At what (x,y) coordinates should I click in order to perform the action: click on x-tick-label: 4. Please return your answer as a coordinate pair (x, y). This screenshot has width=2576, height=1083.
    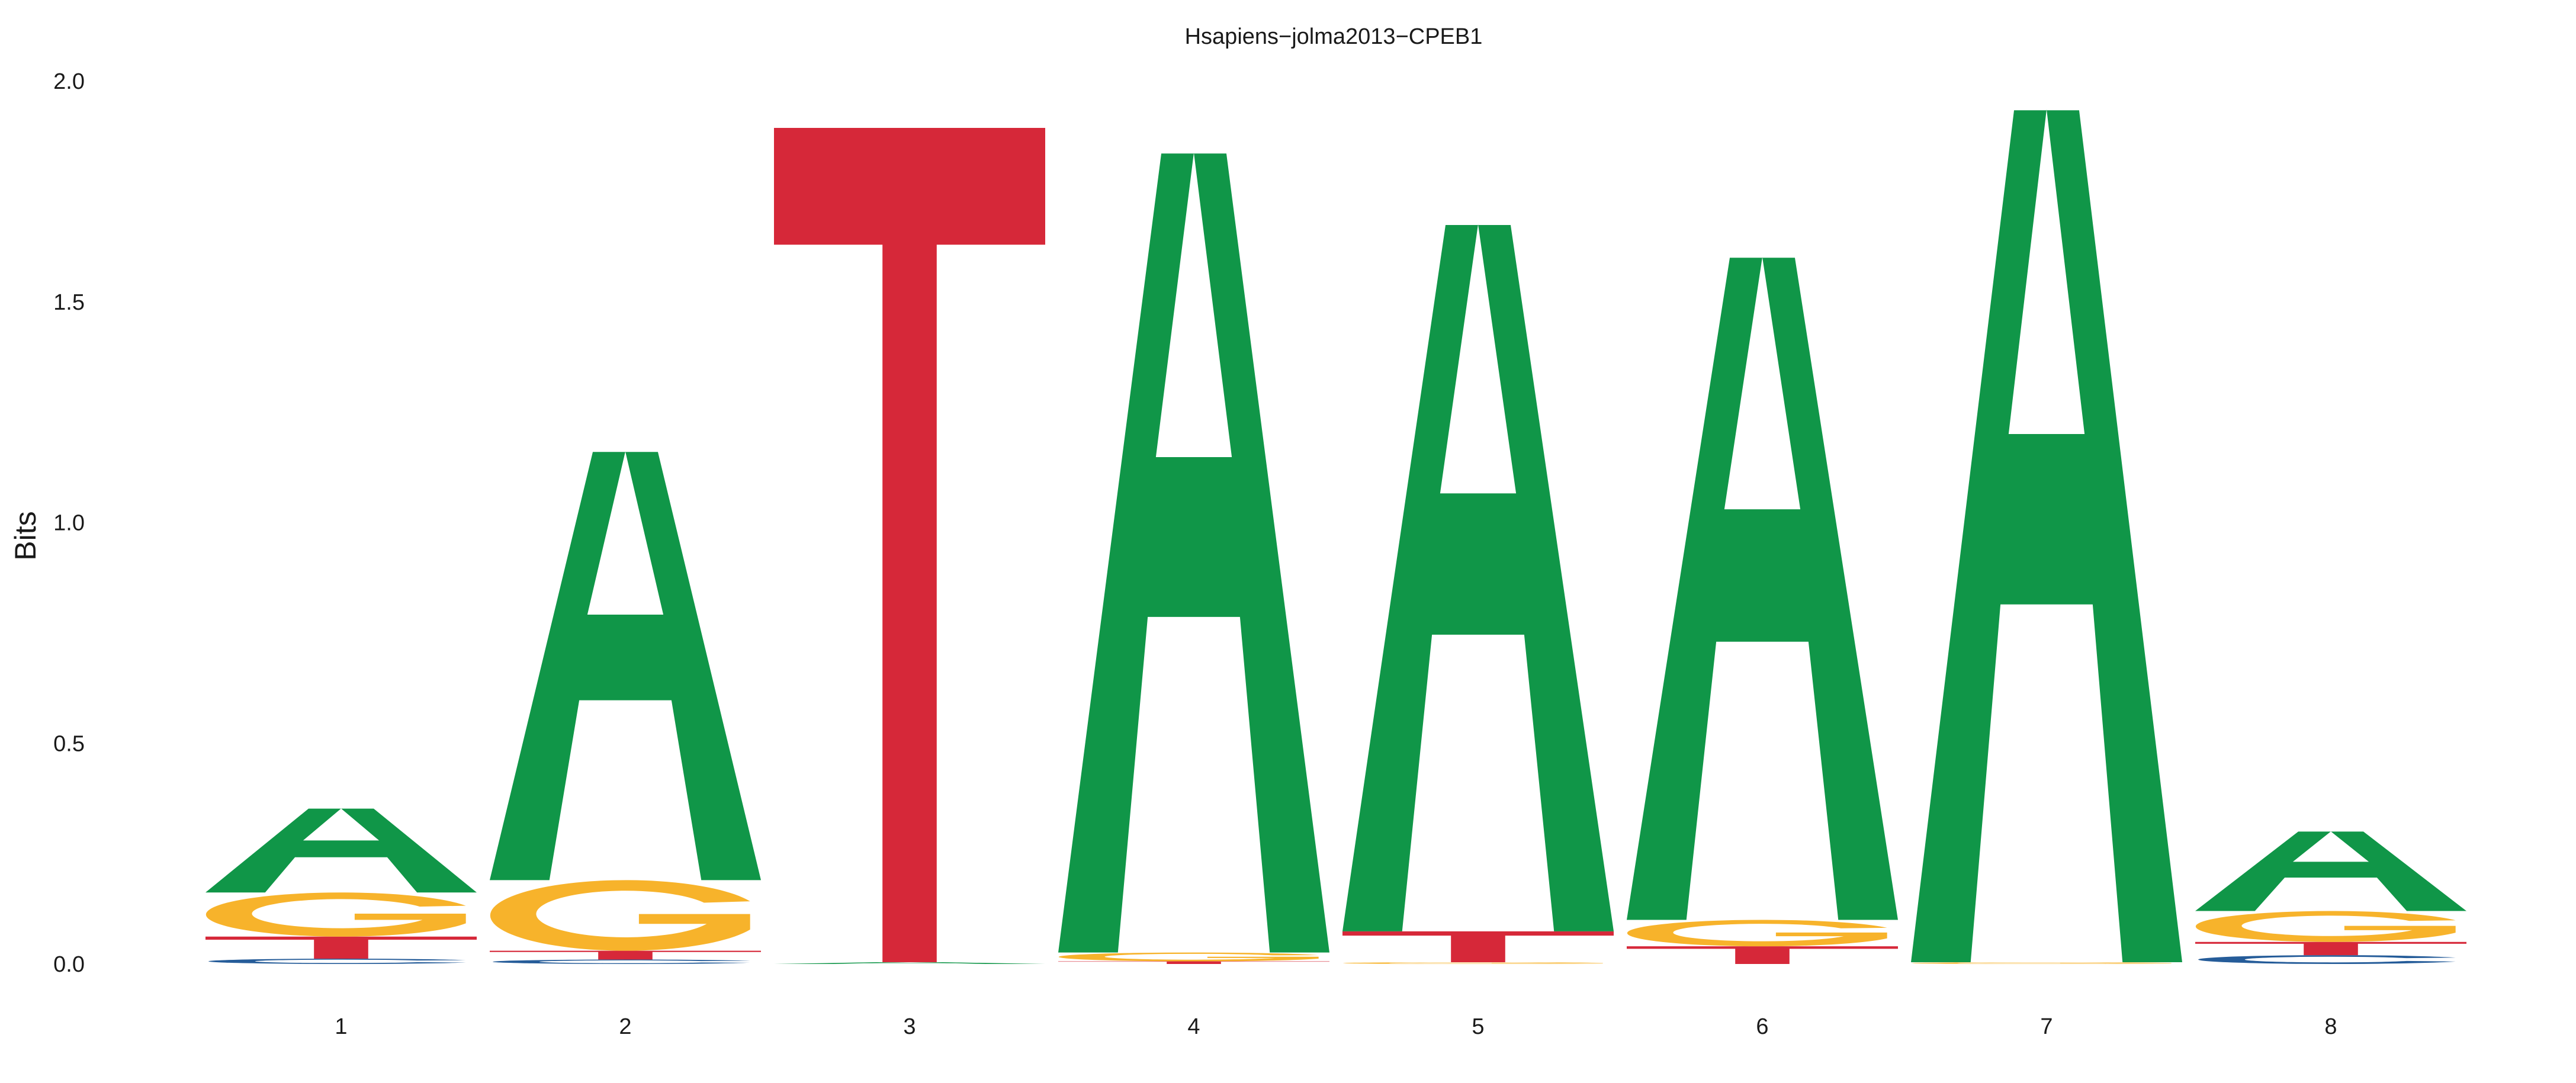
    Looking at the image, I should click on (1193, 1026).